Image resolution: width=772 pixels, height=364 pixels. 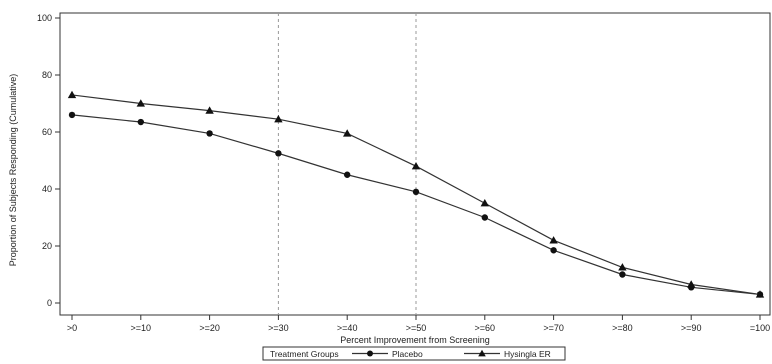 I want to click on legend-marker-circle, so click(x=370, y=353).